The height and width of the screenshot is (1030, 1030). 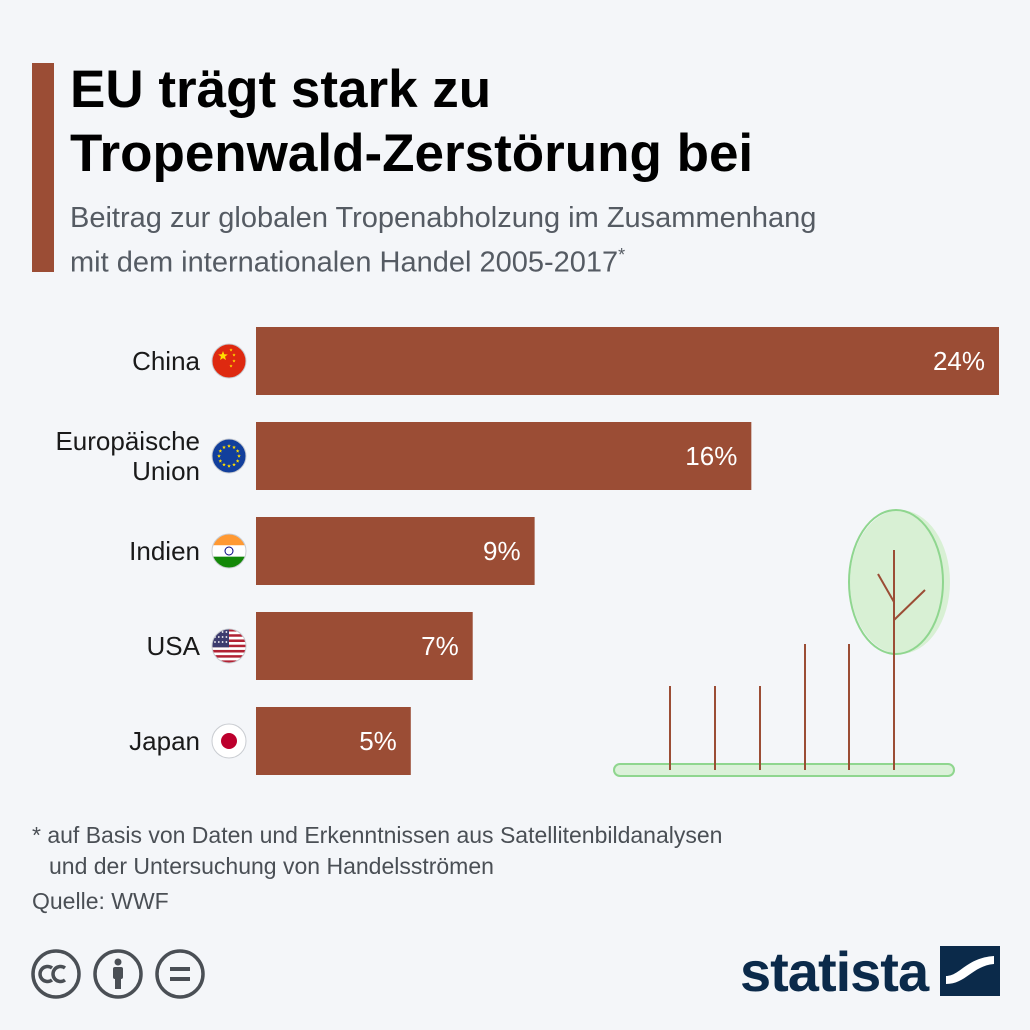 What do you see at coordinates (835, 971) in the screenshot?
I see `brand-wordmark: statista` at bounding box center [835, 971].